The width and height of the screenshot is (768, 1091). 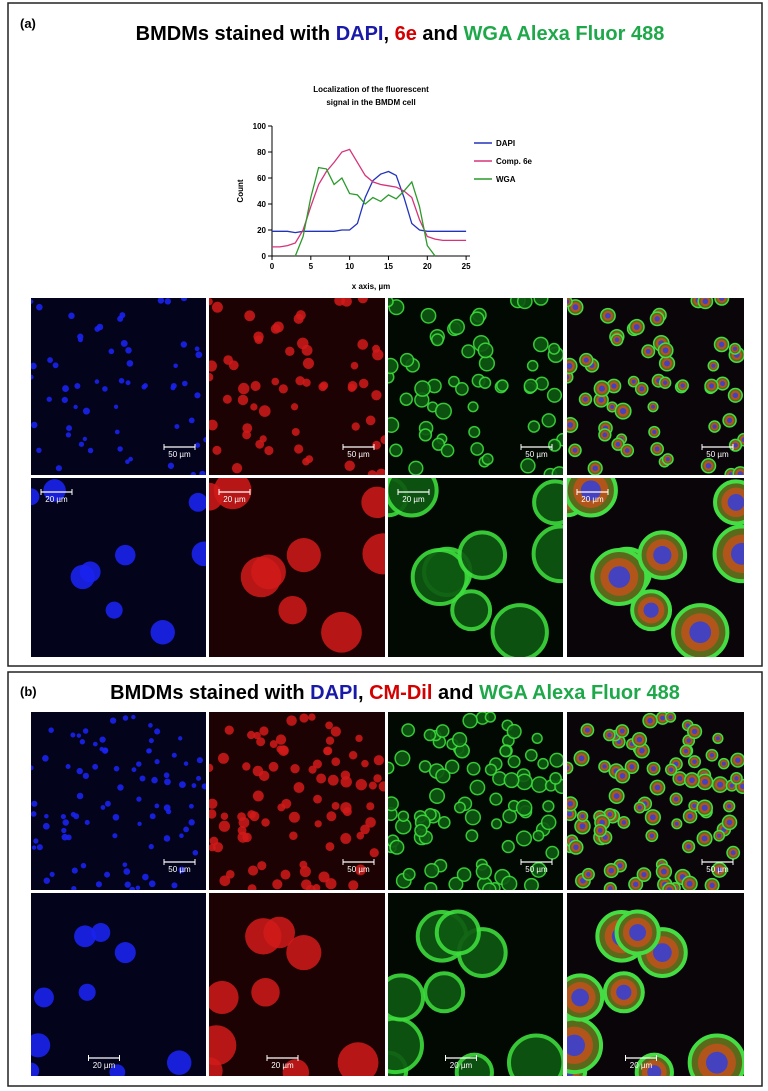 I want to click on scale-label: 50 µm, so click(x=717, y=454).